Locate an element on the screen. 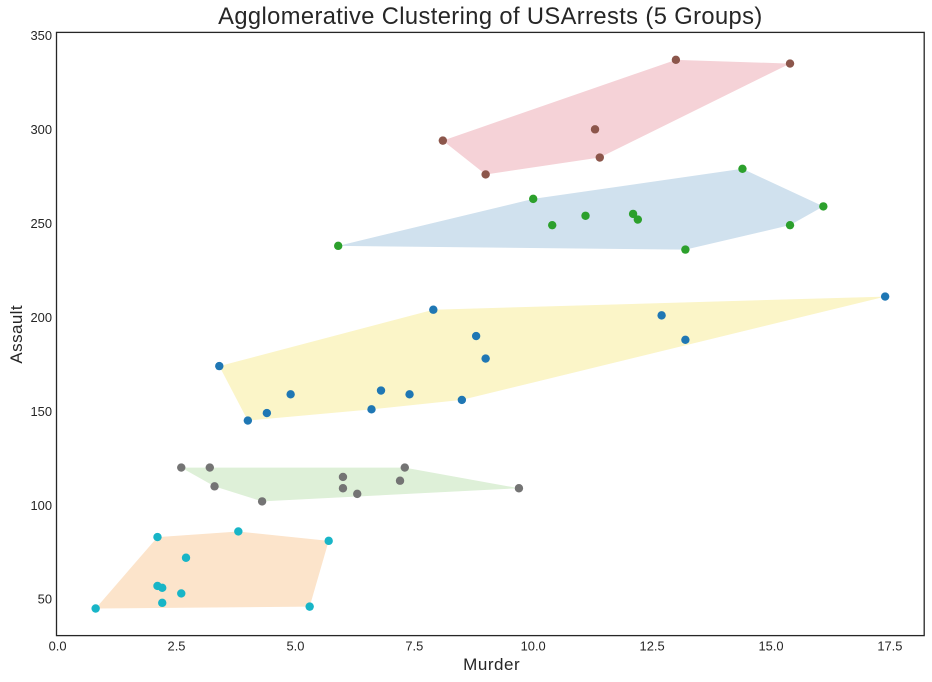 The height and width of the screenshot is (682, 932). svg-text: 15.0 is located at coordinates (770, 645).